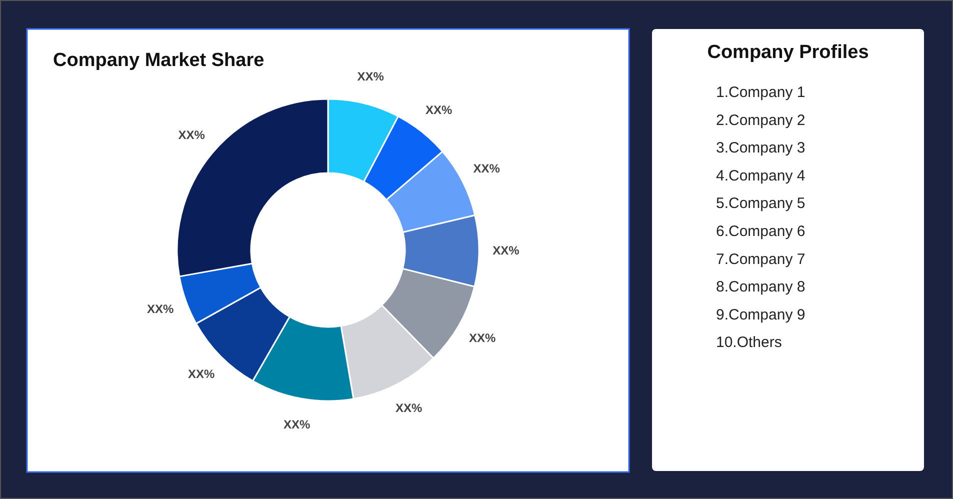 This screenshot has height=499, width=953. Describe the element at coordinates (761, 231) in the screenshot. I see `text: 6.Company 6` at that location.